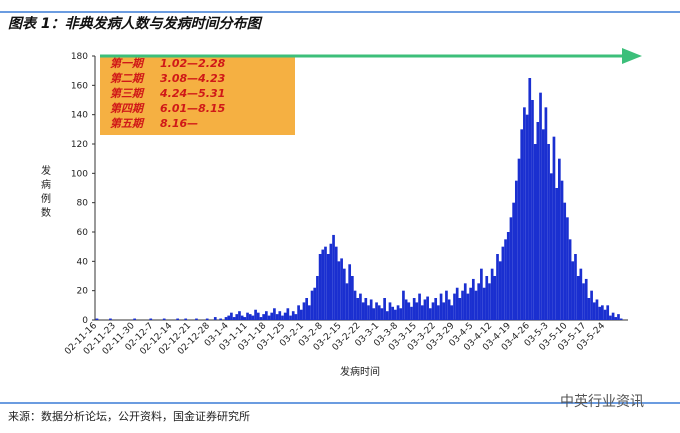 This screenshot has height=433, width=680. What do you see at coordinates (193, 63) in the screenshot?
I see `period-range: 1.02—2.28` at bounding box center [193, 63].